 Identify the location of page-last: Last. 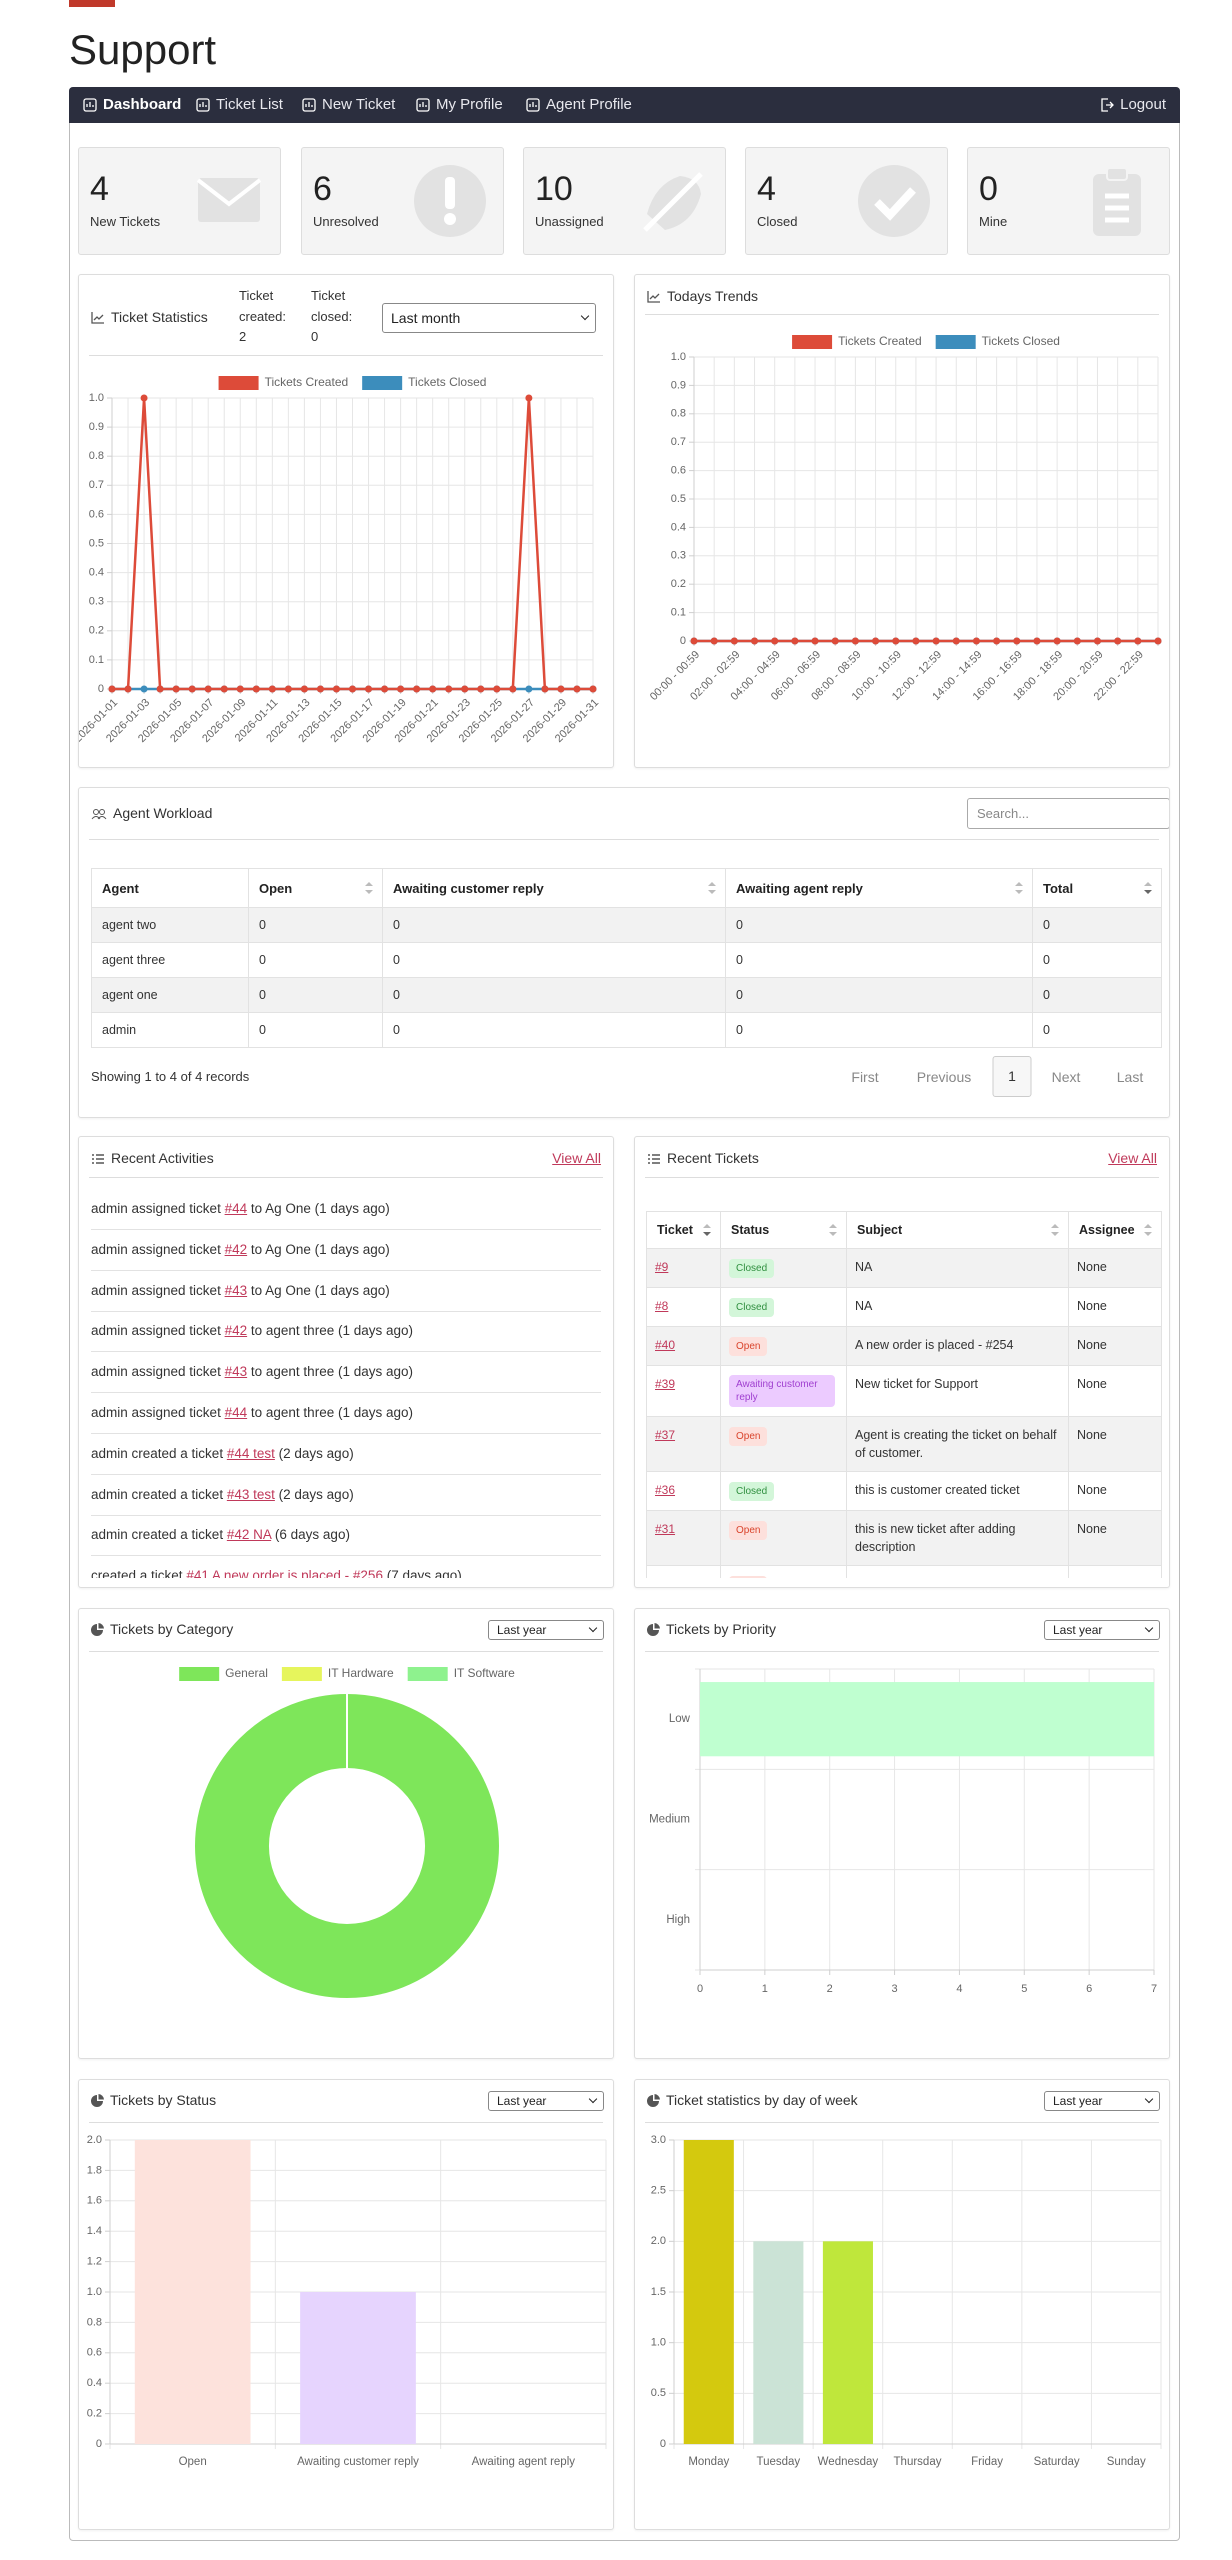
(1130, 1077).